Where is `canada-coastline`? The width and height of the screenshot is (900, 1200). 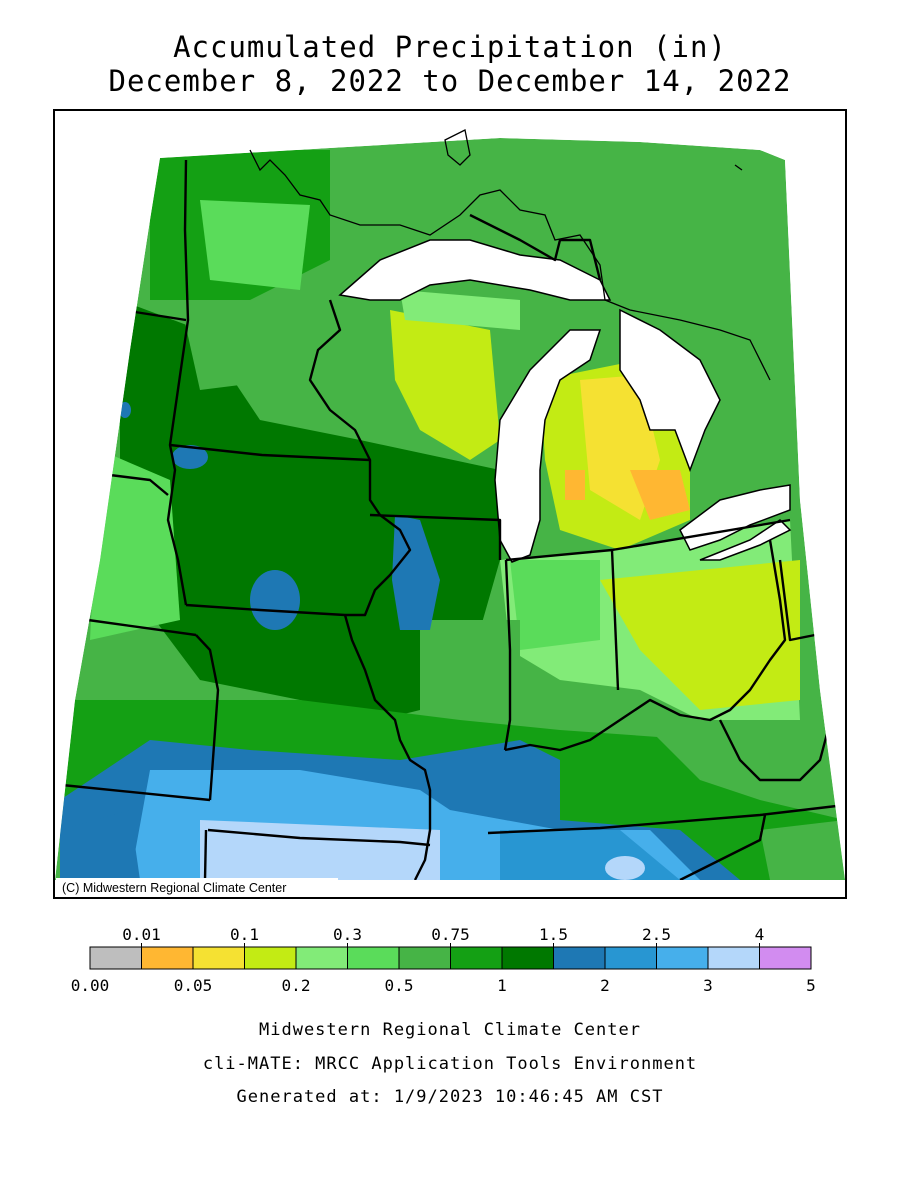 canada-coastline is located at coordinates (510, 255).